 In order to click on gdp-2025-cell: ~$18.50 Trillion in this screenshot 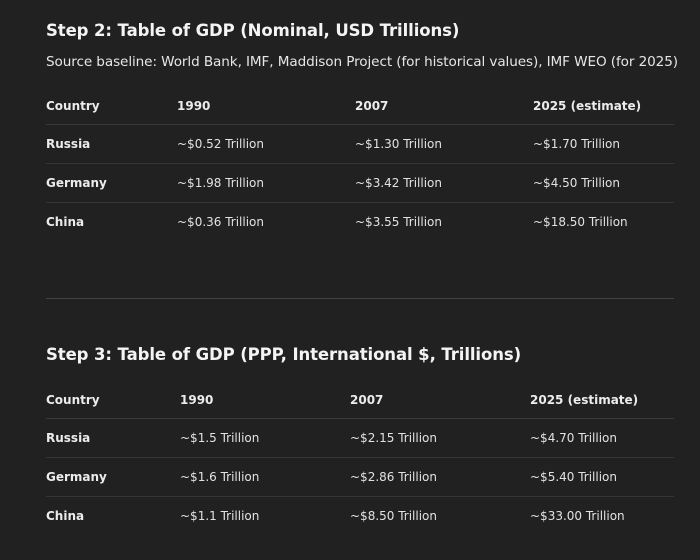, I will do `click(580, 222)`.